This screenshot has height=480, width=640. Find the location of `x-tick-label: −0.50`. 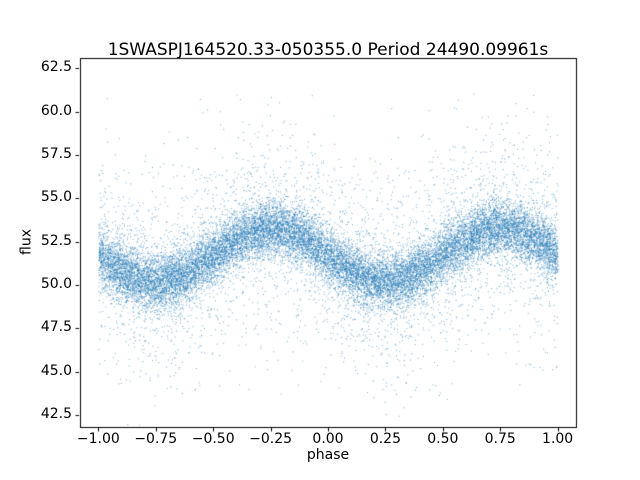

x-tick-label: −0.50 is located at coordinates (213, 439).